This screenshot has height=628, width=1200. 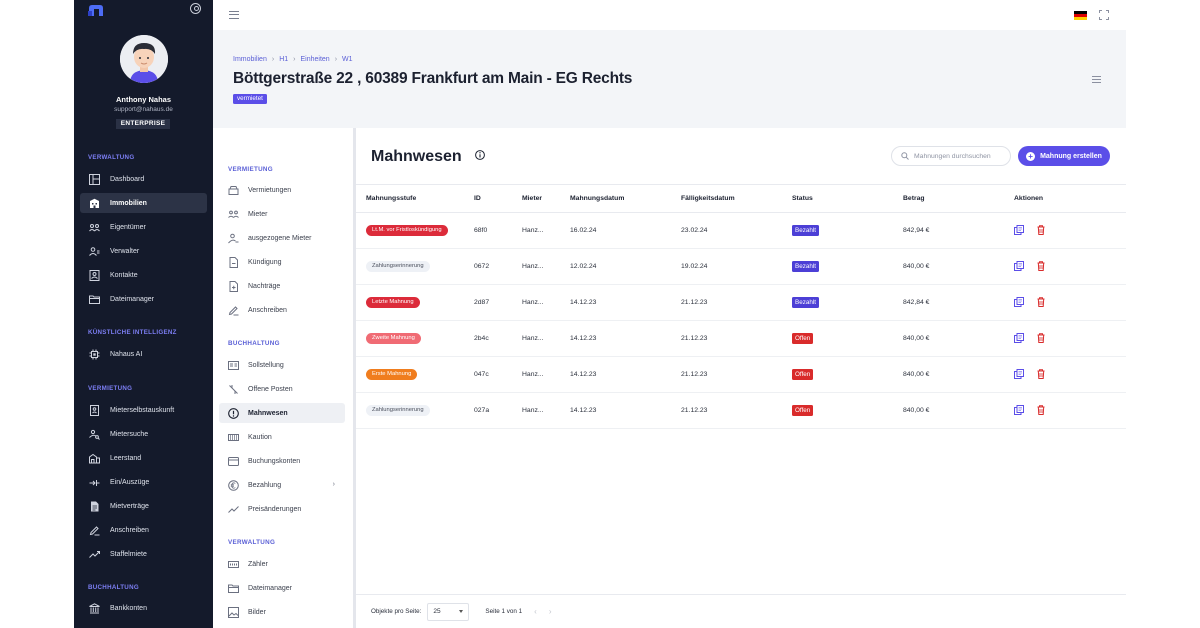 I want to click on next-page-button: ›, so click(x=550, y=611).